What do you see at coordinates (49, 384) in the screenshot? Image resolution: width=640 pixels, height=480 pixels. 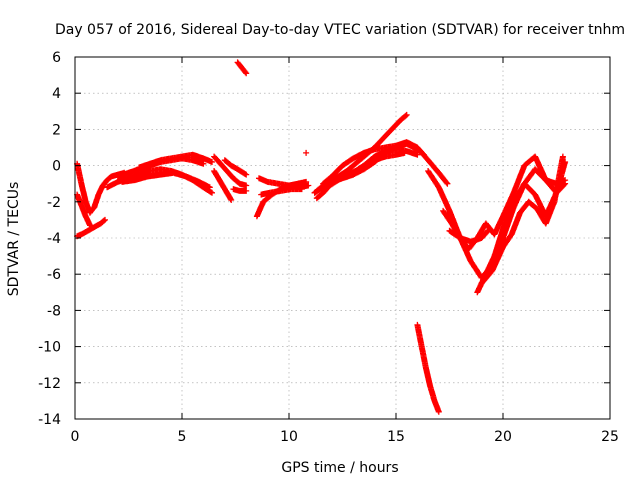 I see `y-tick-label: -12` at bounding box center [49, 384].